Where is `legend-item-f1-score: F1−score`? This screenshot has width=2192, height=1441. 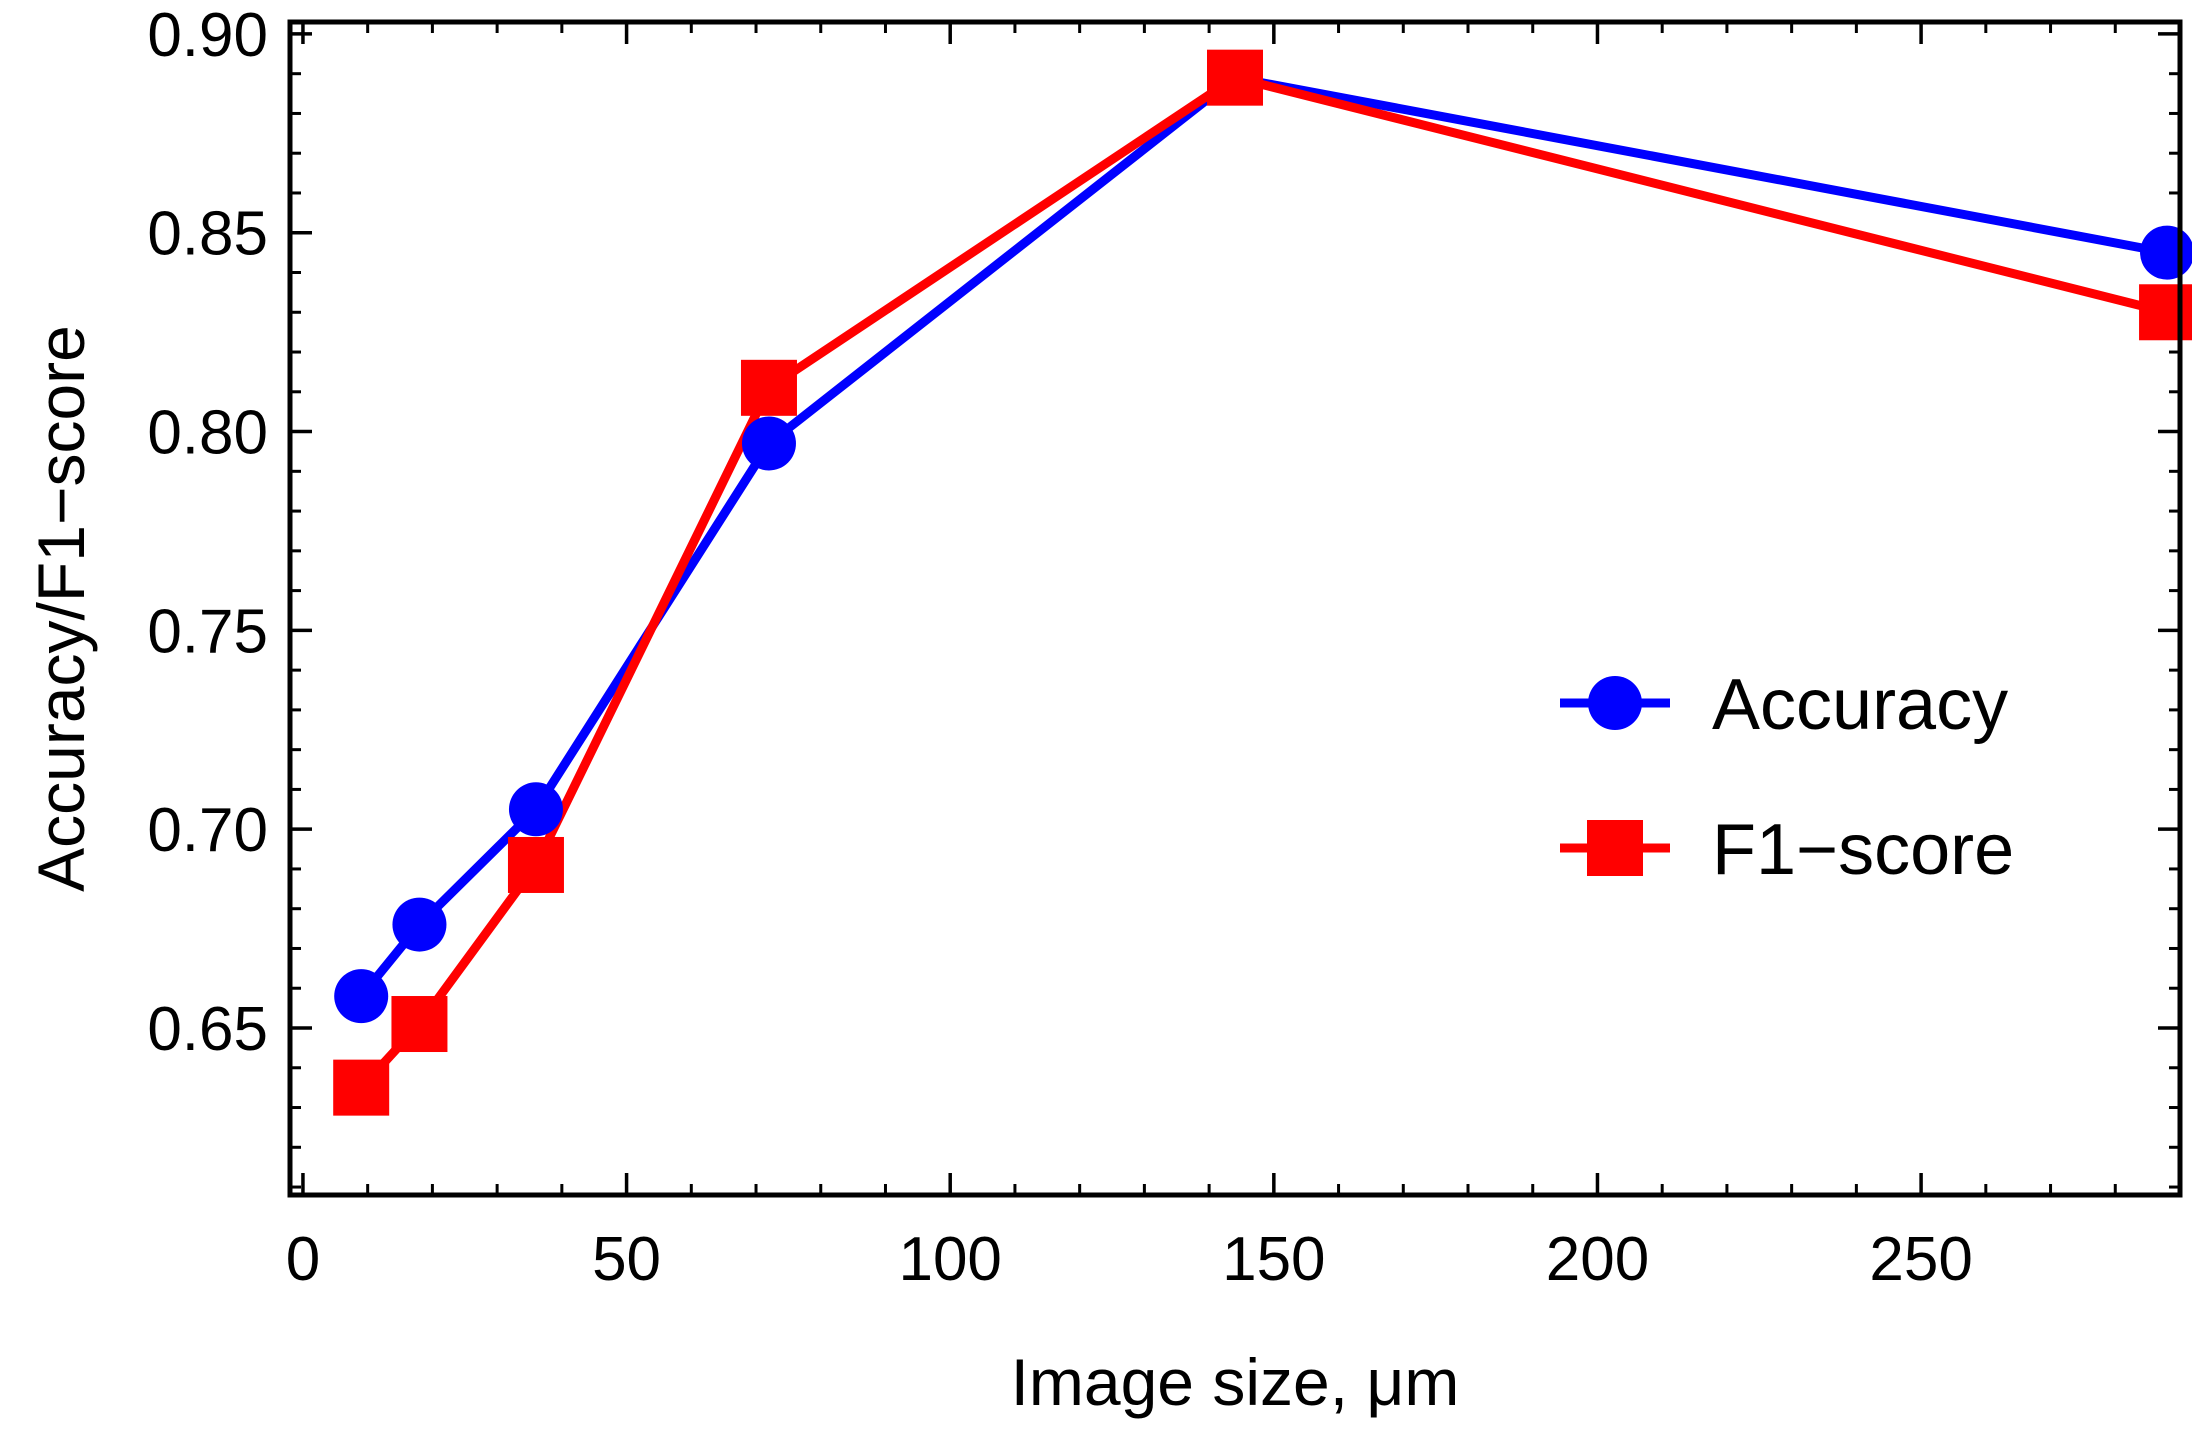 legend-item-f1-score: F1−score is located at coordinates (1787, 850).